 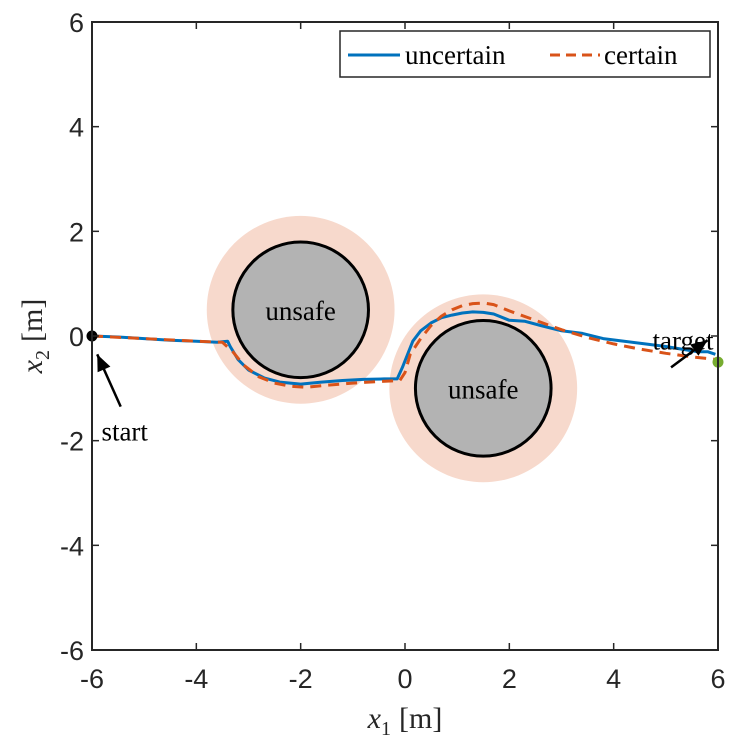 What do you see at coordinates (32, 366) in the screenshot?
I see `y-axis-var: x` at bounding box center [32, 366].